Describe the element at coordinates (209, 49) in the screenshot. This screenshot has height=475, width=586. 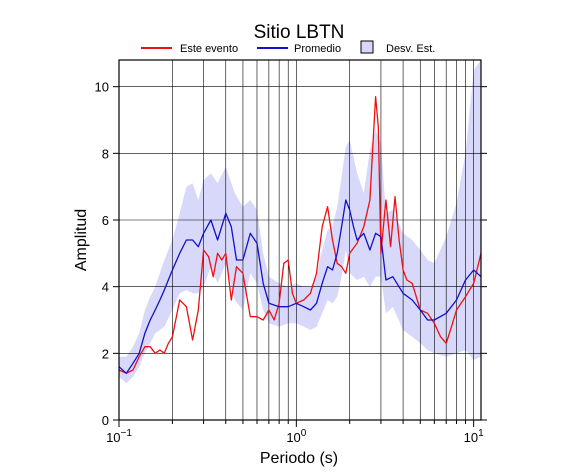
I see `legend-label-este-evento: Este evento` at that location.